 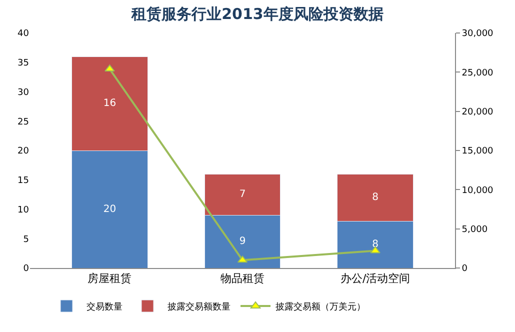 What do you see at coordinates (478, 191) in the screenshot?
I see `y2-tick-label: 10,000` at bounding box center [478, 191].